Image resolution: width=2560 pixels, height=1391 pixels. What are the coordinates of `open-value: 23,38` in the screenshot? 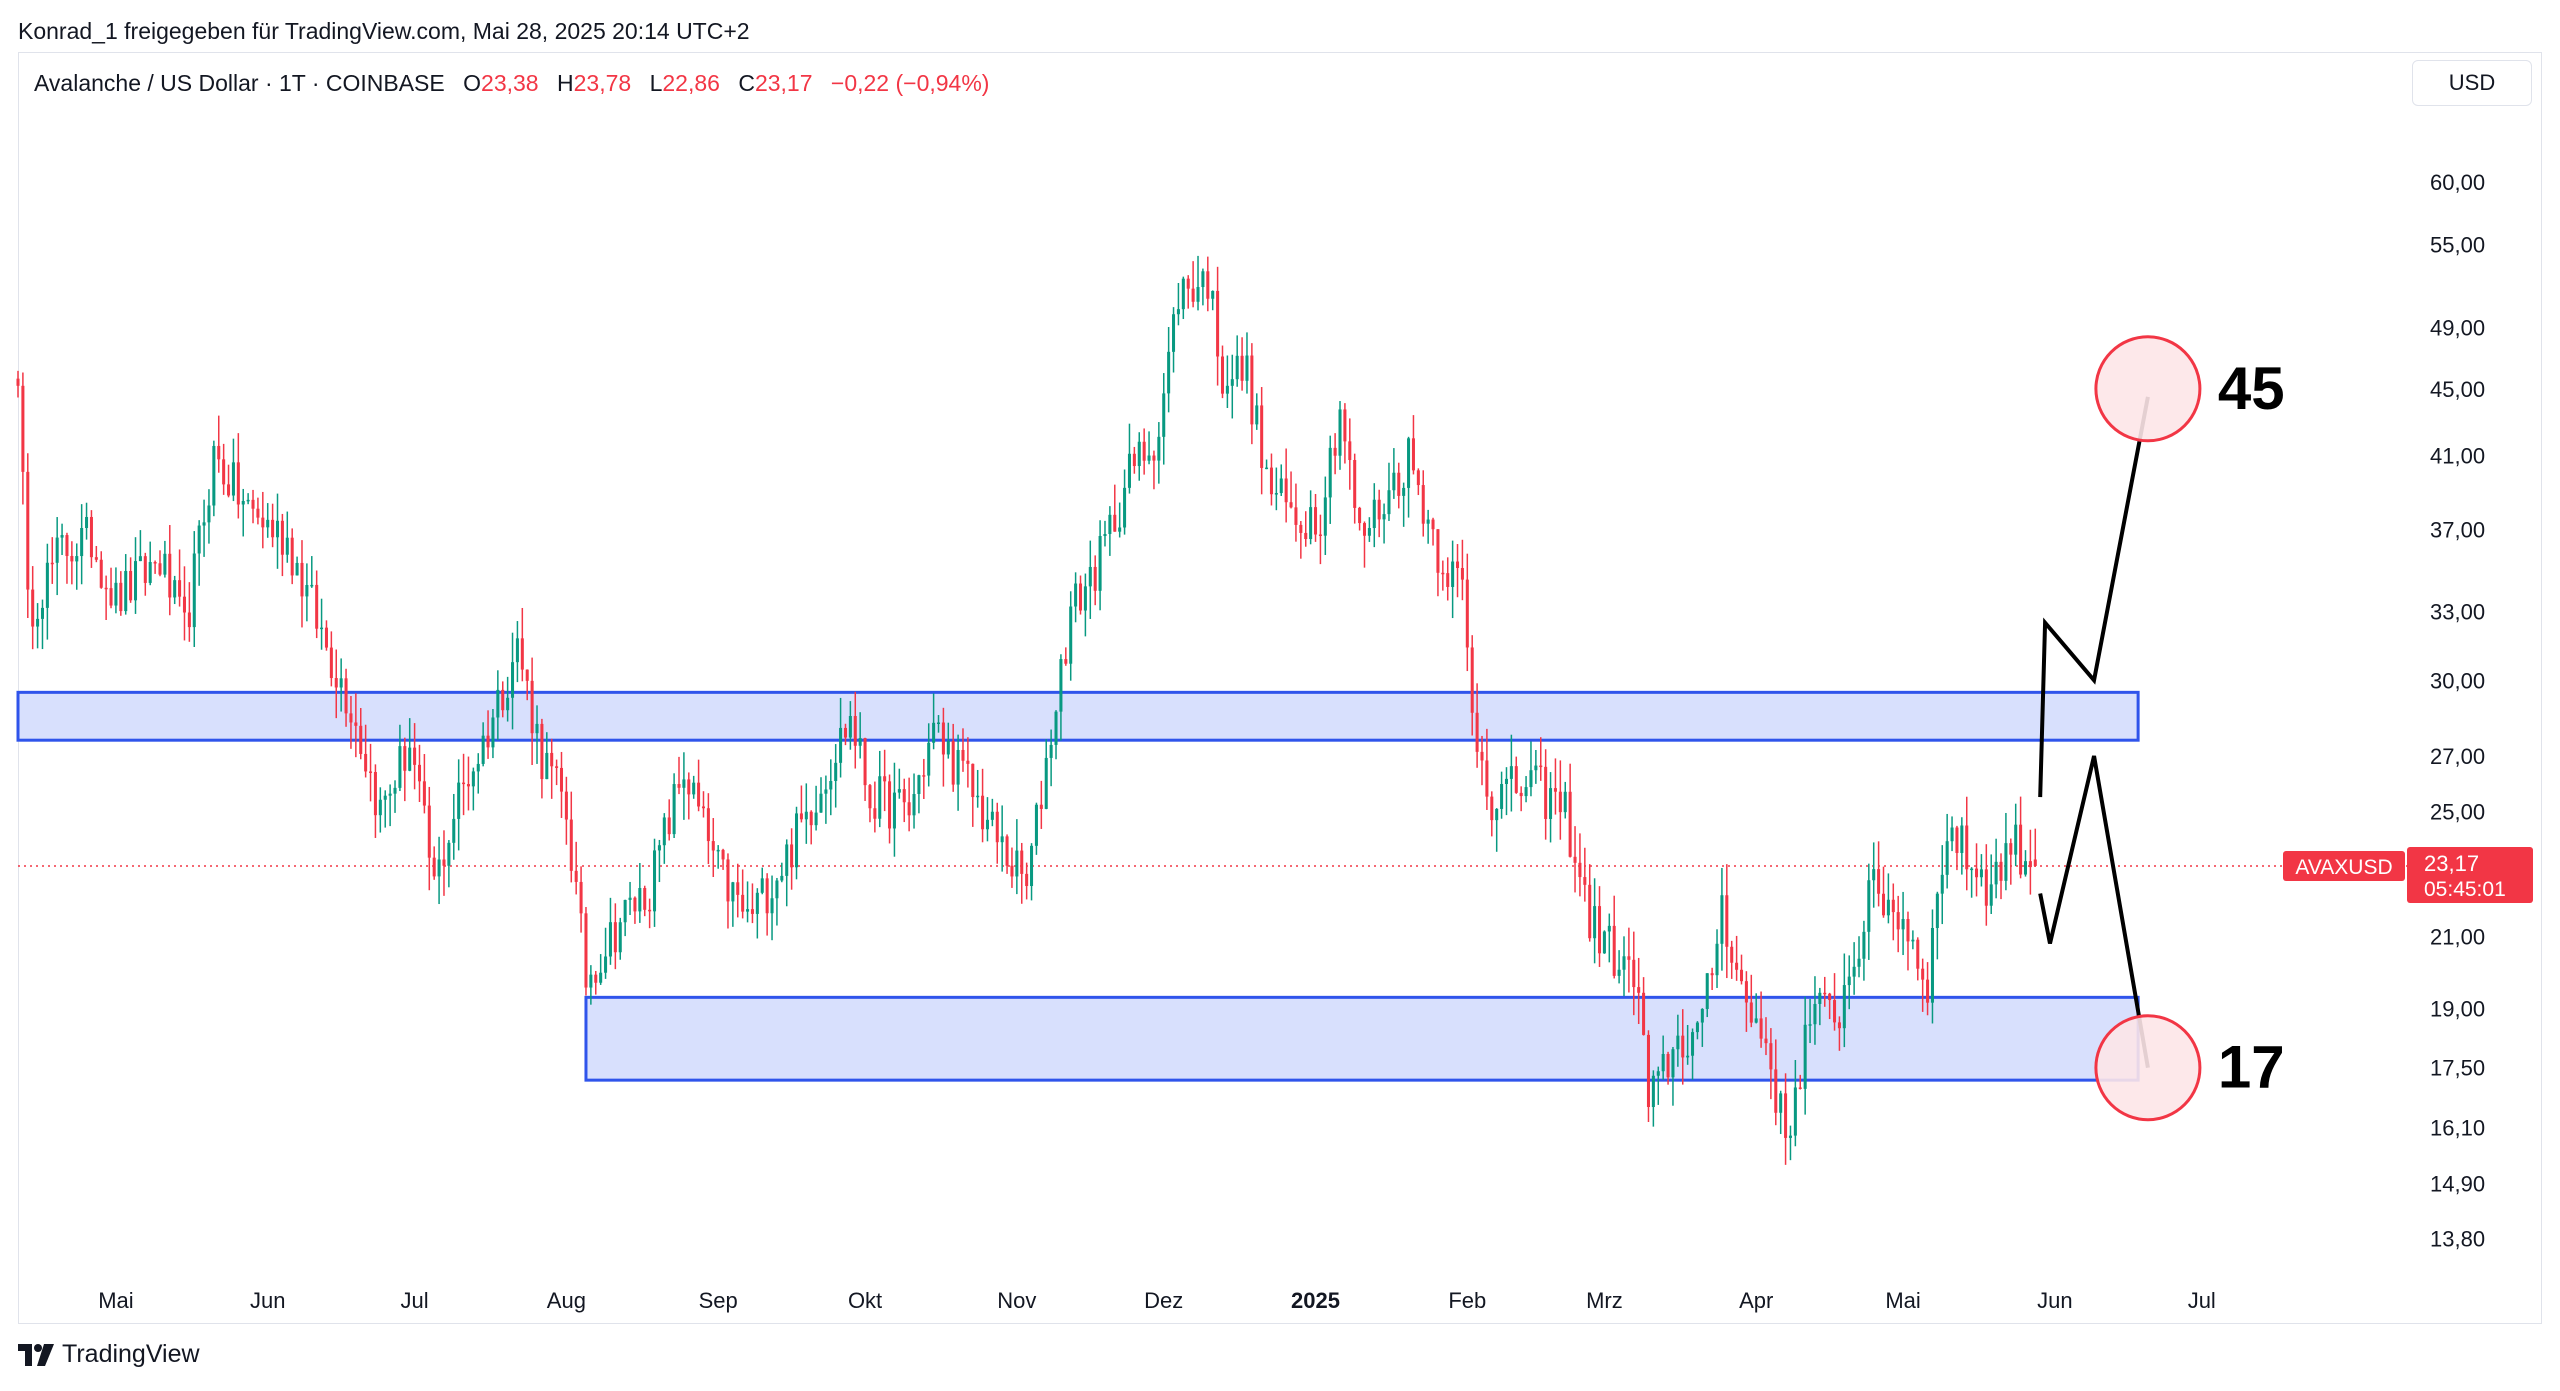 It's located at (510, 83).